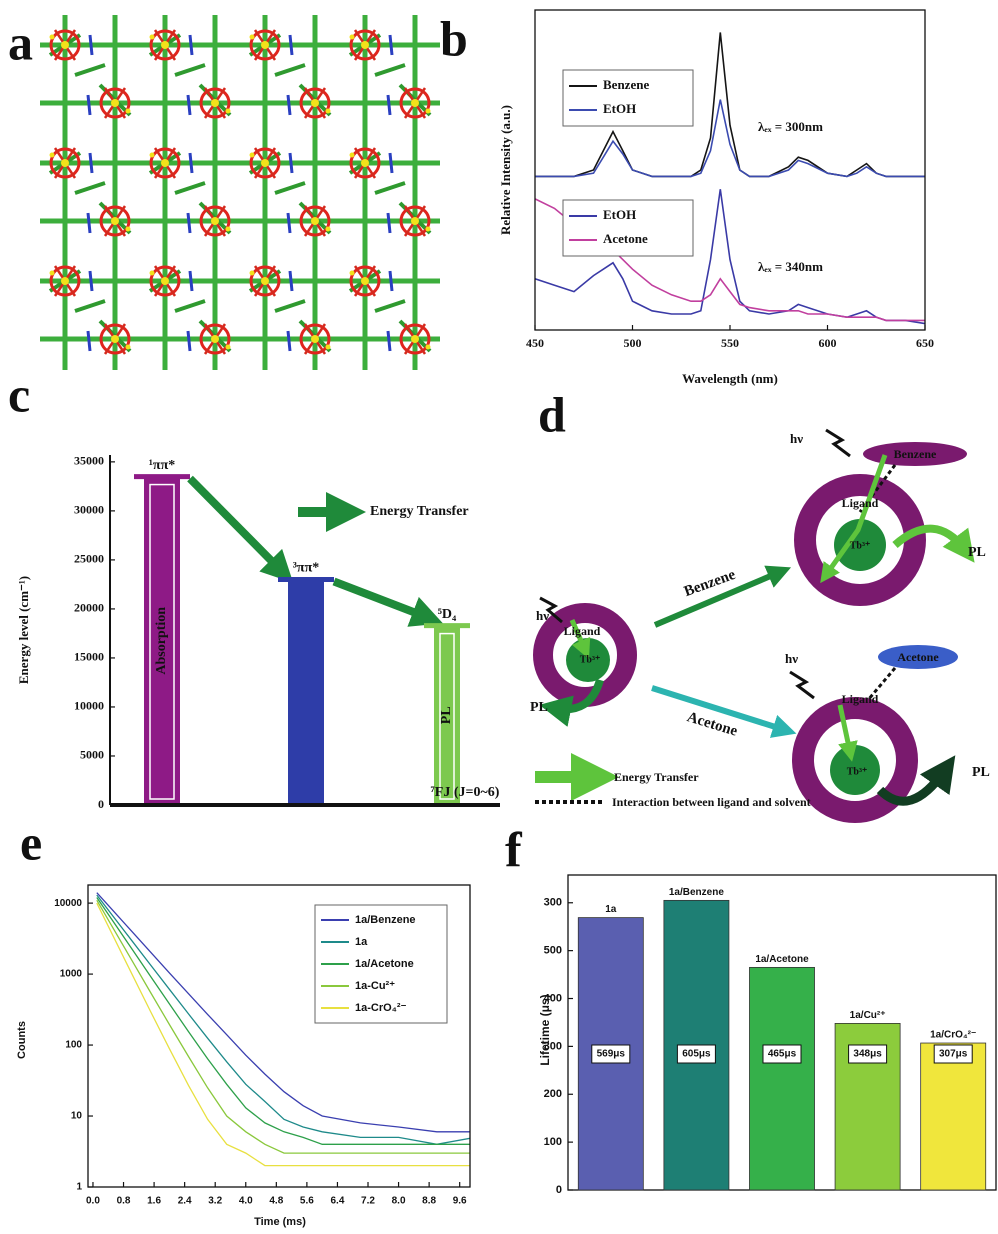  I want to click on x-tick-label: 0.8, so click(124, 1201).